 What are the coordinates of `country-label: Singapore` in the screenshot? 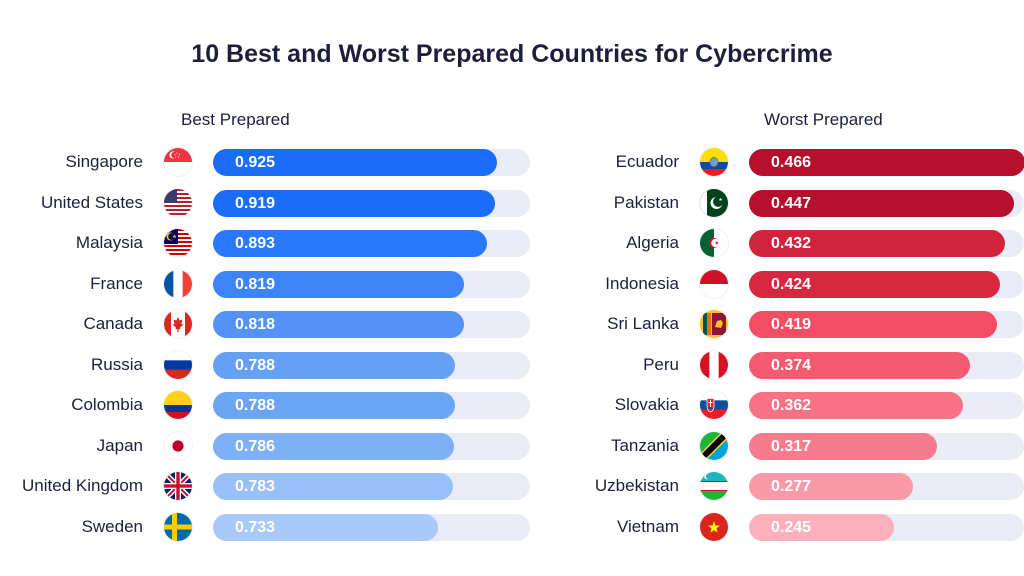 It's located at (104, 161).